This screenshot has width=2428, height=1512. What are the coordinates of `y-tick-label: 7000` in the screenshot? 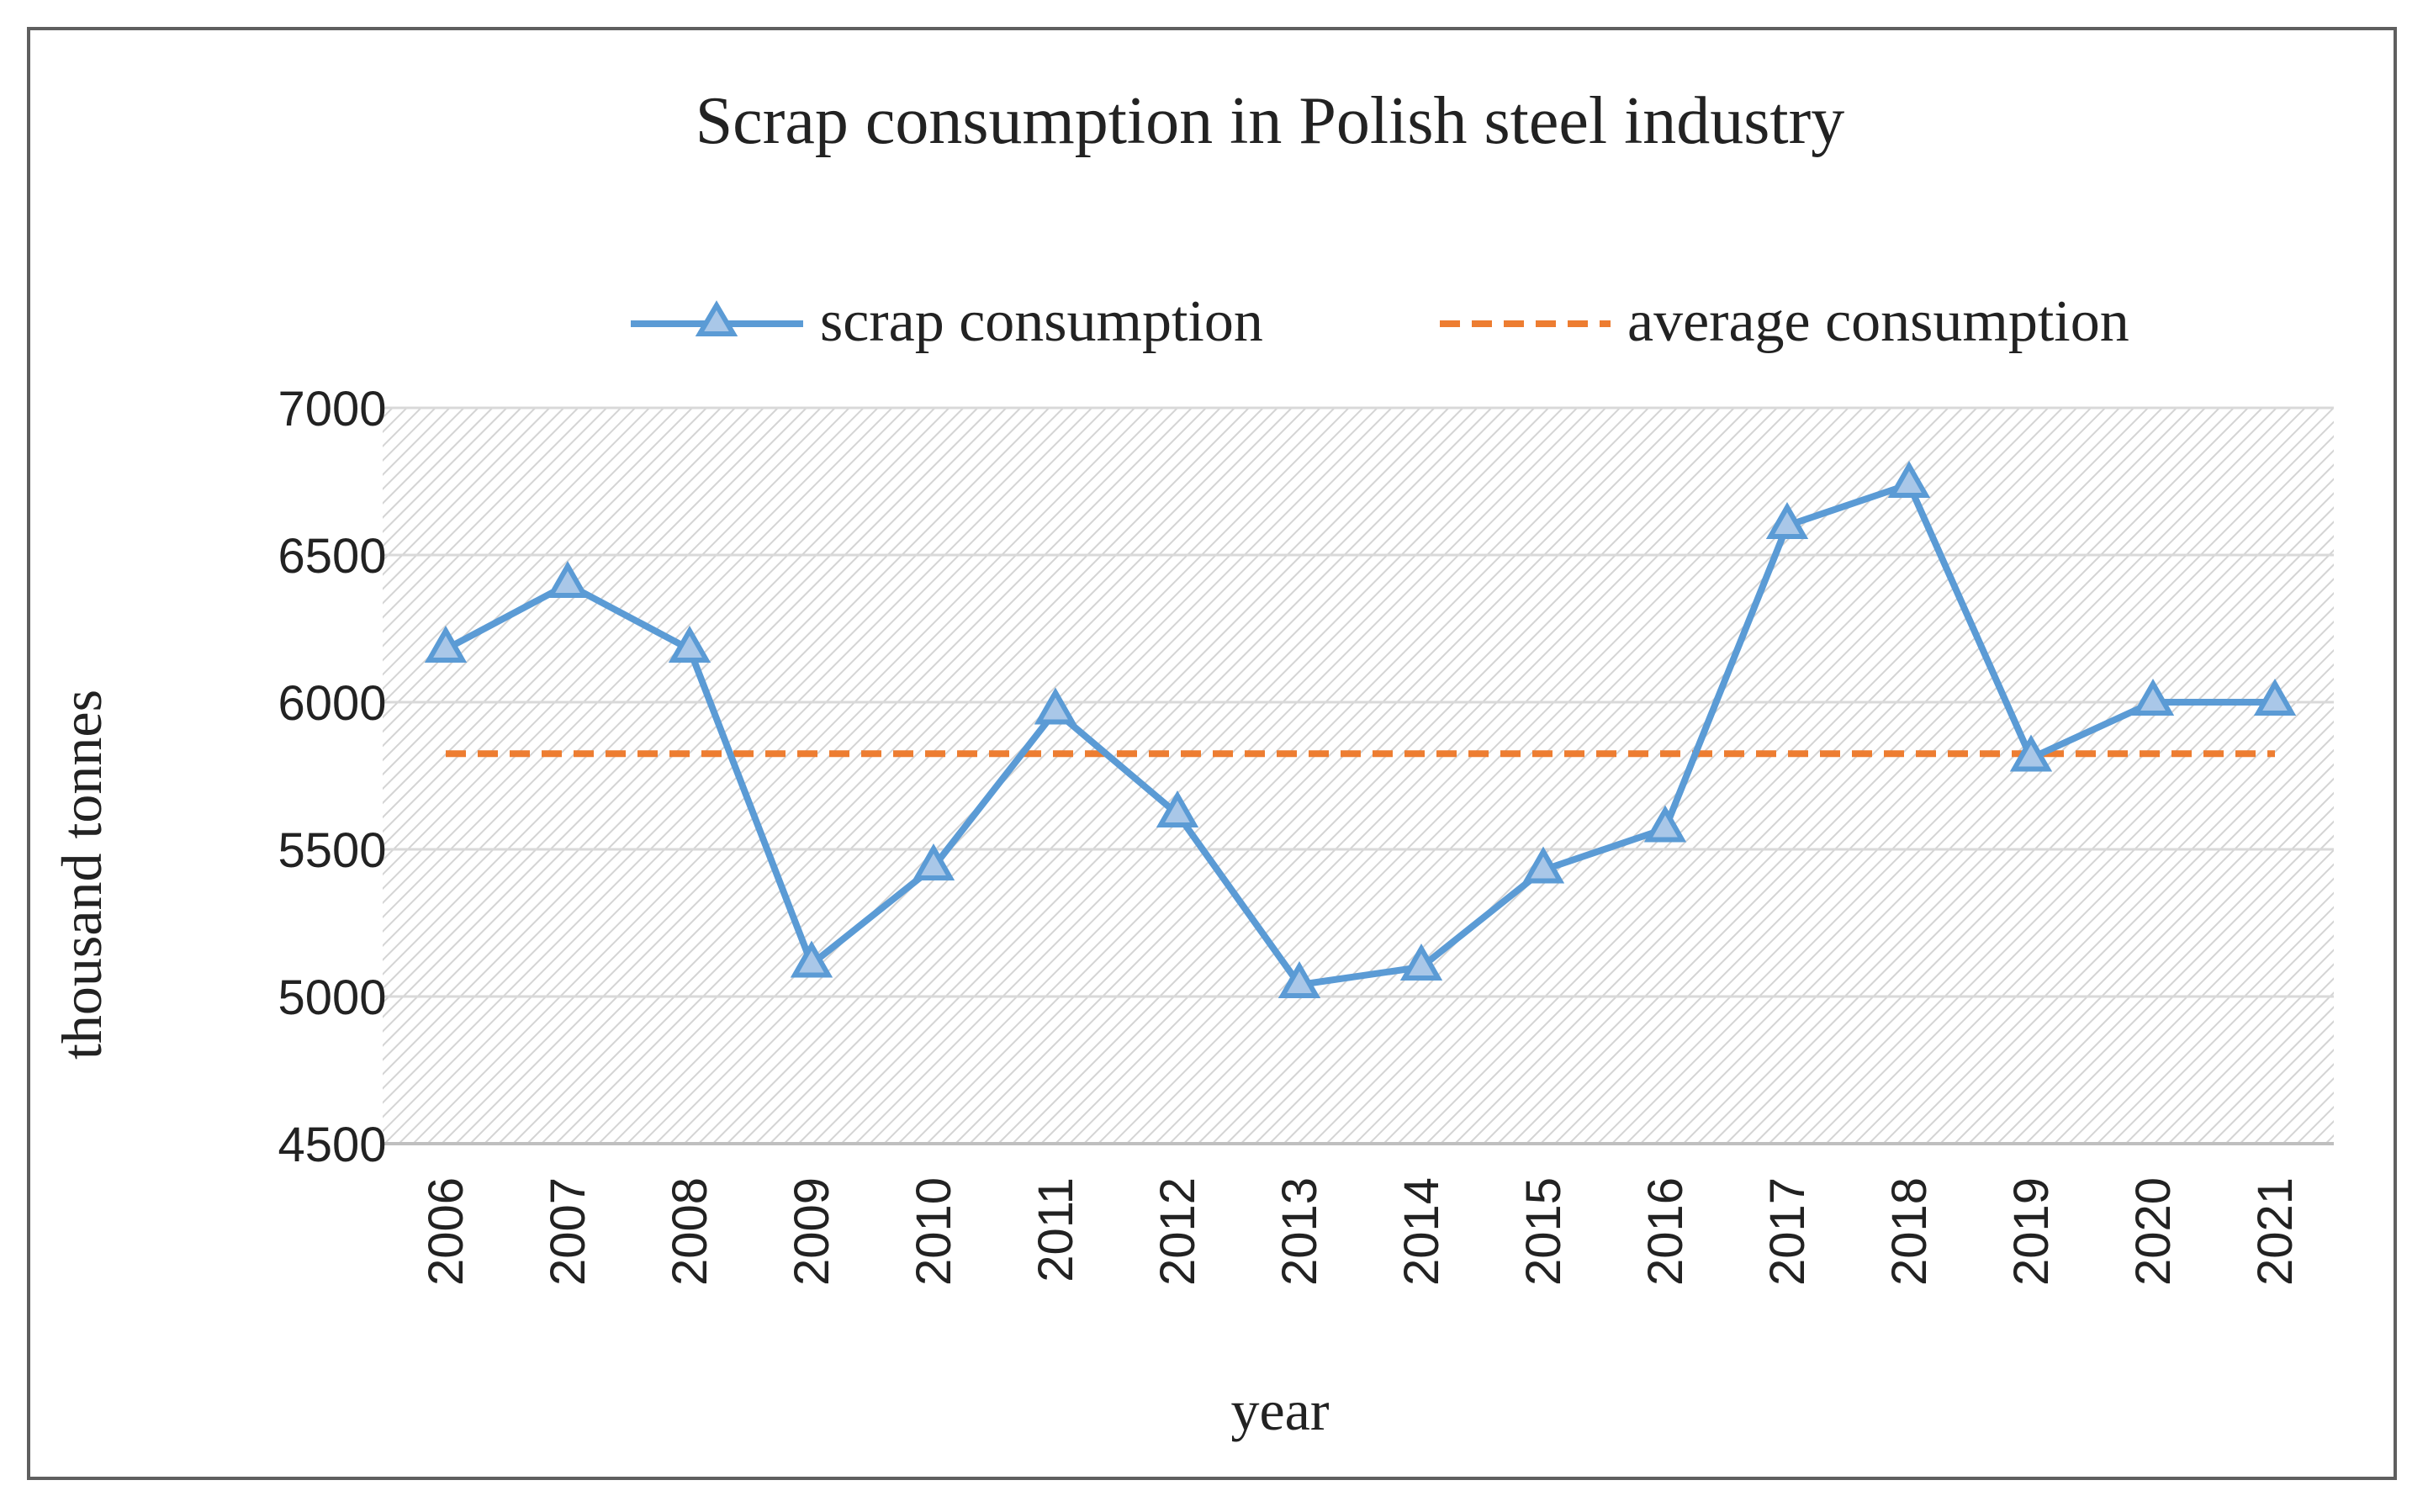 It's located at (332, 409).